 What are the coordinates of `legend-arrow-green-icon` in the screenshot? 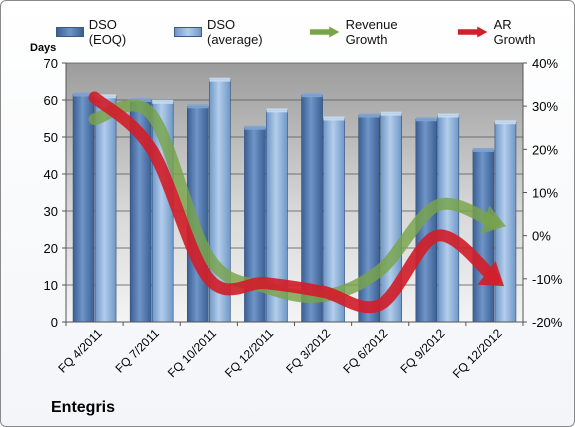 It's located at (325, 32).